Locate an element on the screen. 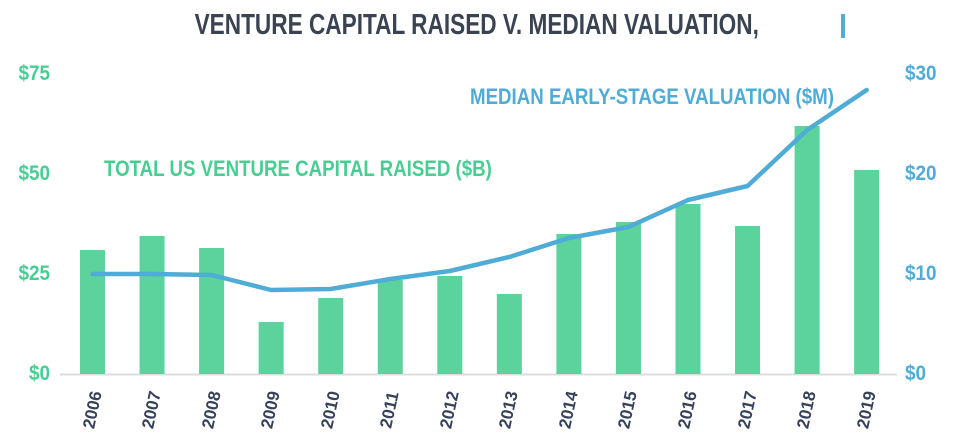 The height and width of the screenshot is (443, 960). bar-2013 is located at coordinates (509, 334).